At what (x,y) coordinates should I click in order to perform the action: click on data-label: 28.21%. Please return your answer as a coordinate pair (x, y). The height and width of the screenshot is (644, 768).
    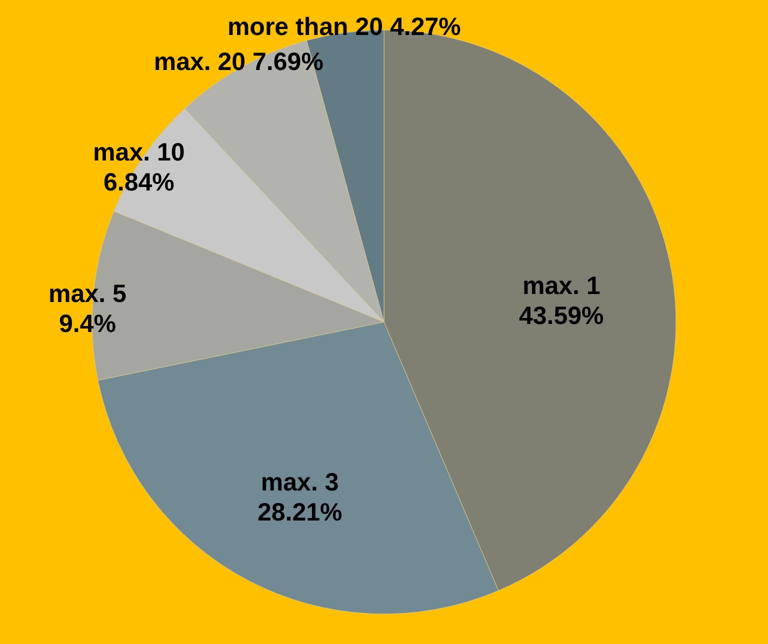
    Looking at the image, I should click on (299, 512).